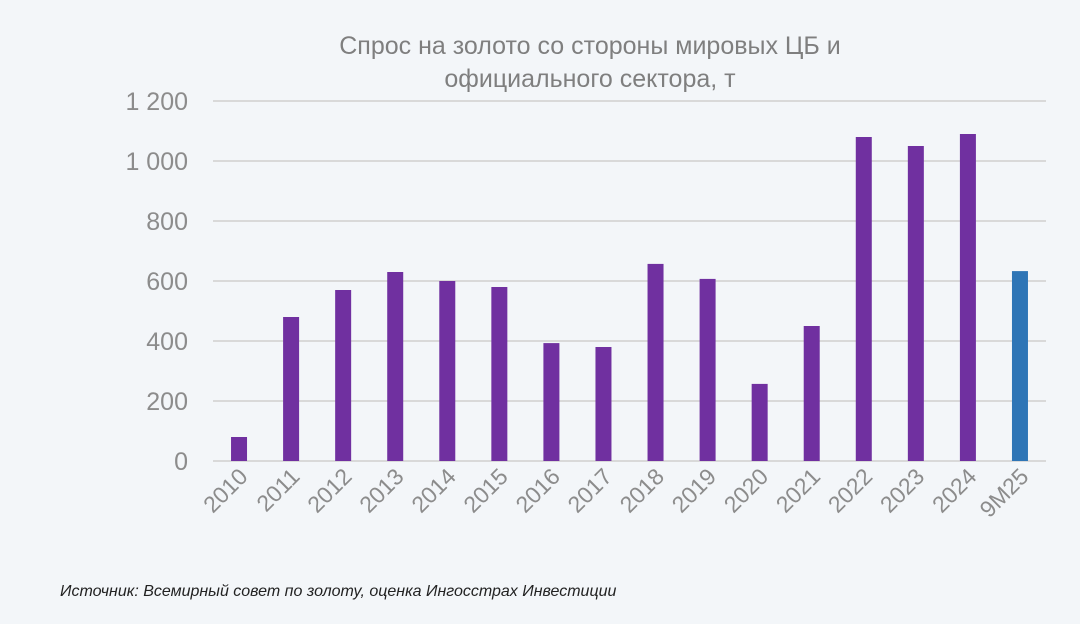 The width and height of the screenshot is (1080, 624). What do you see at coordinates (537, 490) in the screenshot?
I see `x-tick-label: 2016` at bounding box center [537, 490].